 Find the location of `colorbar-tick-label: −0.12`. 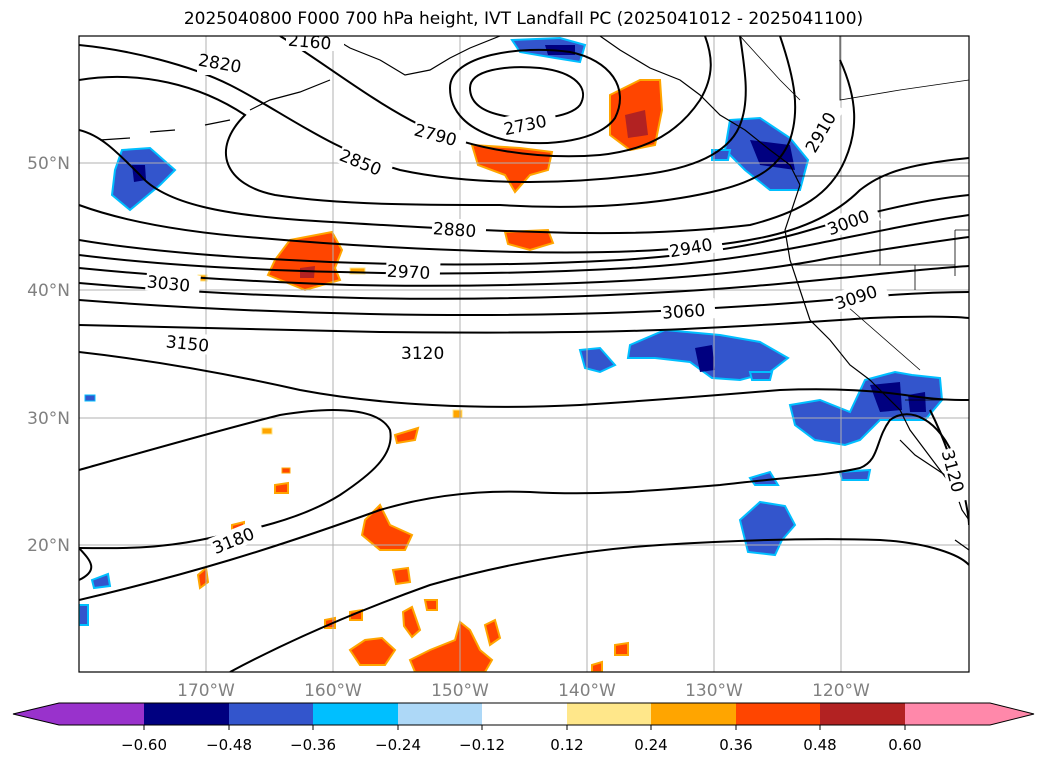

colorbar-tick-label: −0.12 is located at coordinates (482, 745).